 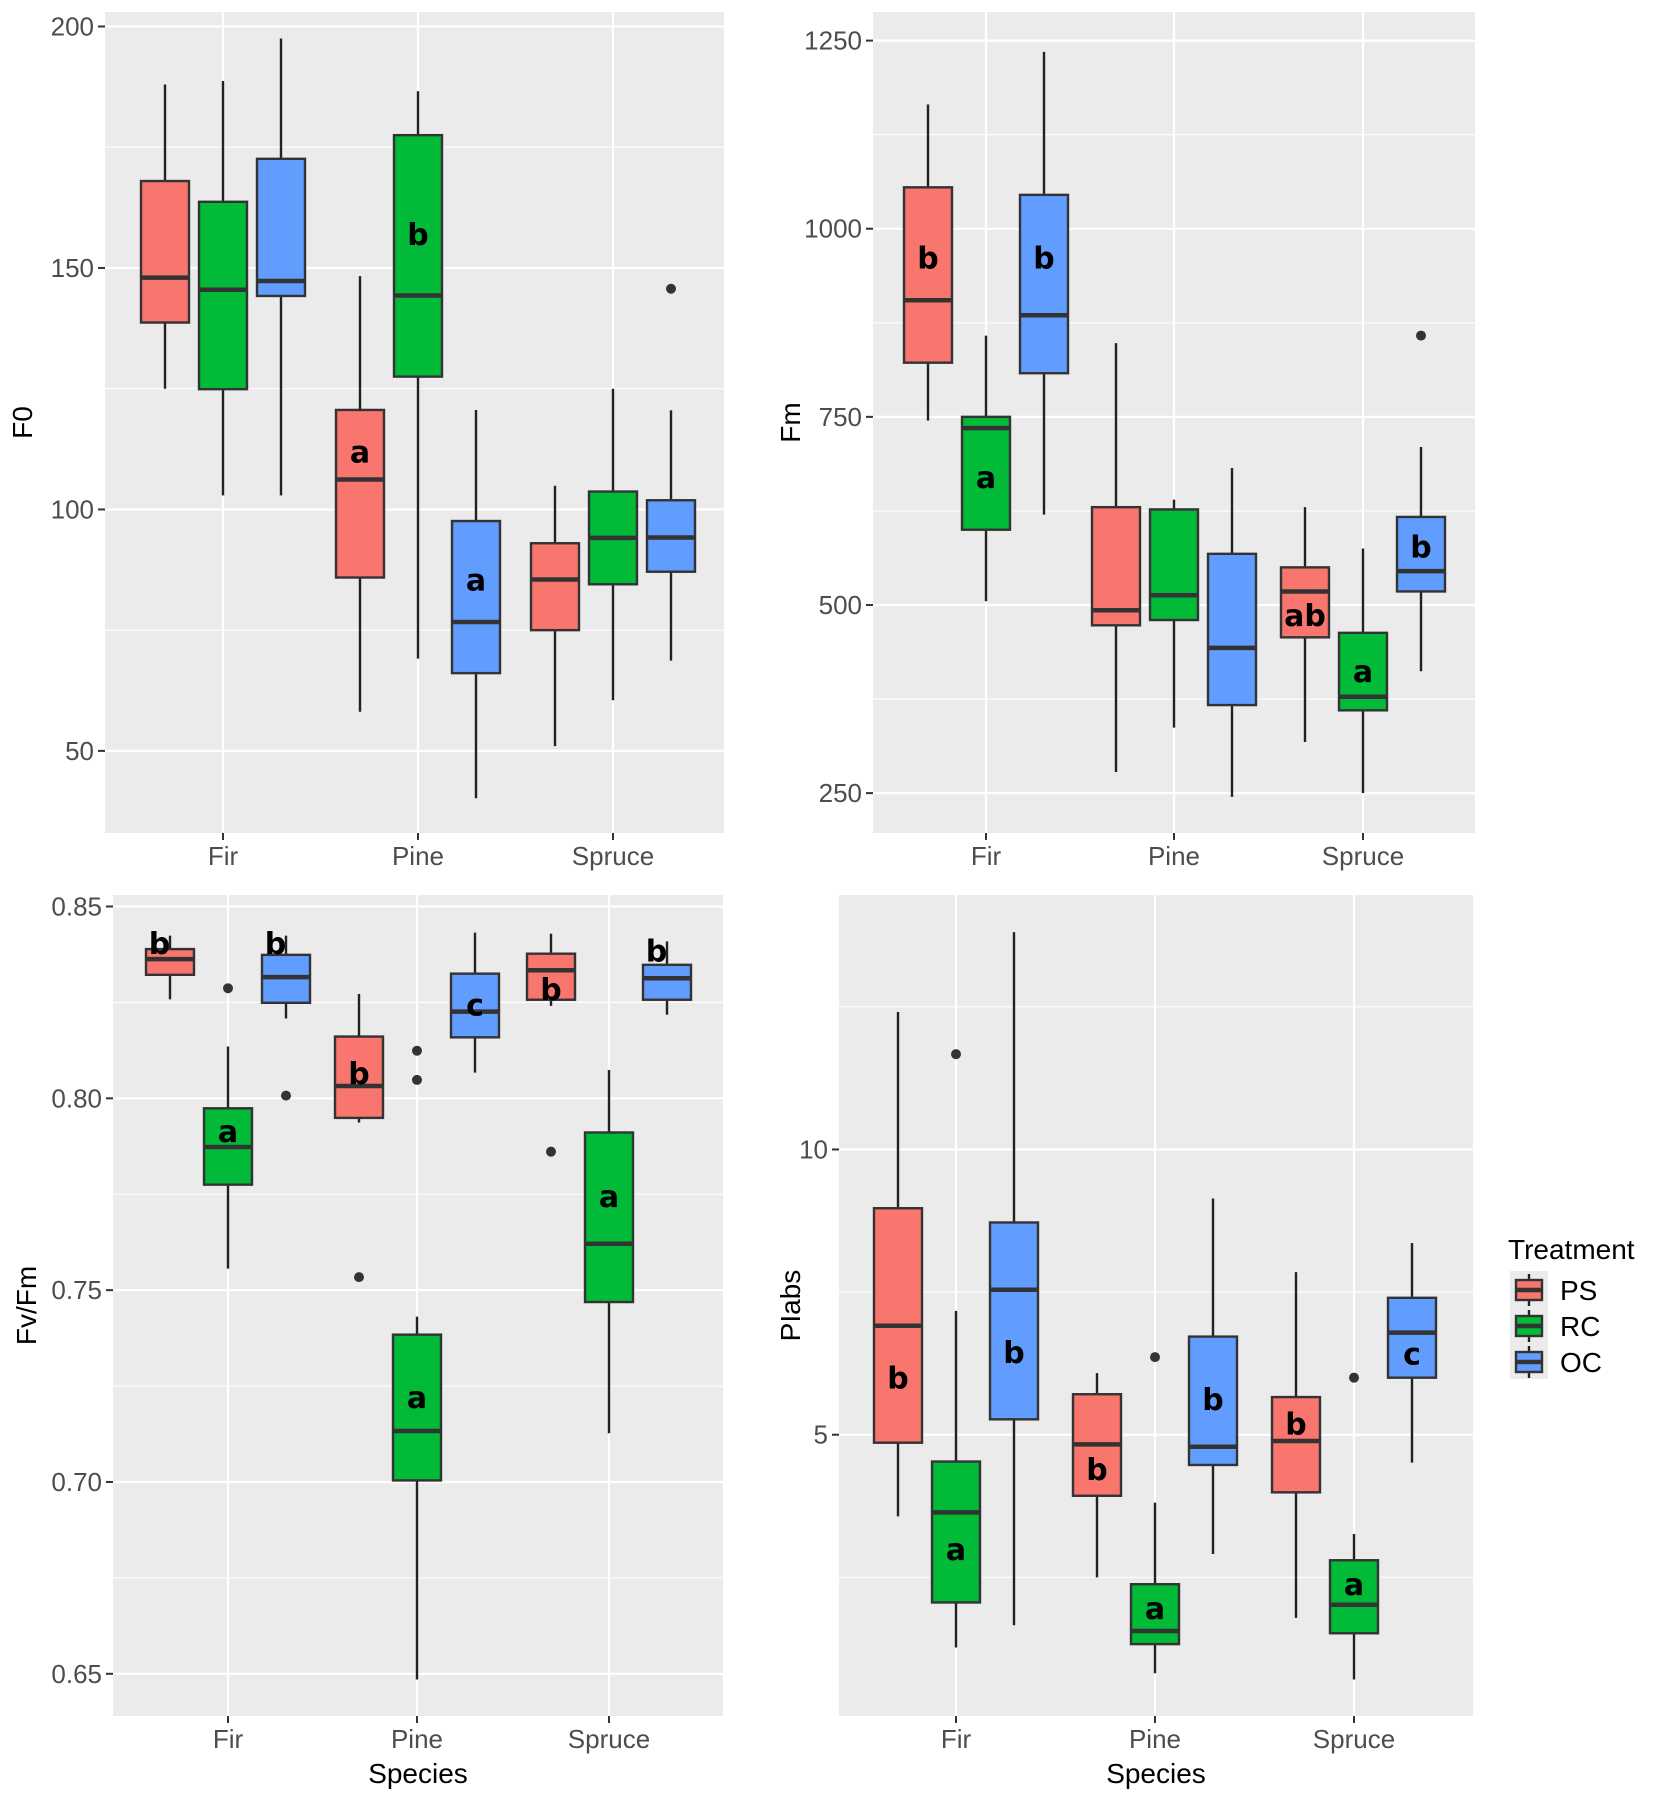 I want to click on box-oc-pine, so click(x=1232, y=632).